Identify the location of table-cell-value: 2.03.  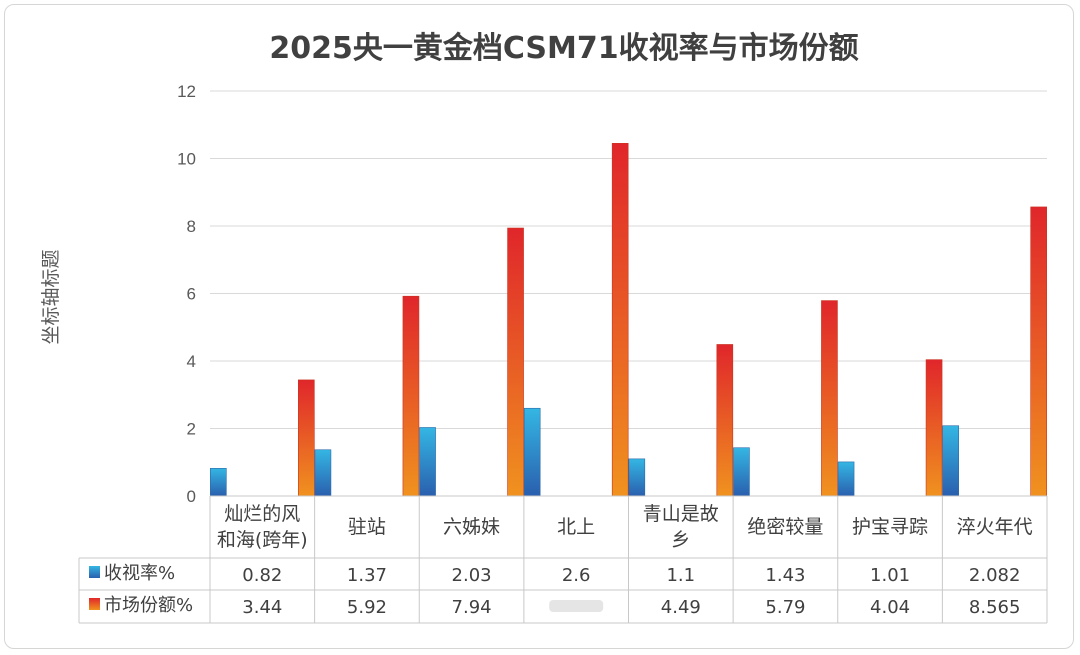
(472, 575).